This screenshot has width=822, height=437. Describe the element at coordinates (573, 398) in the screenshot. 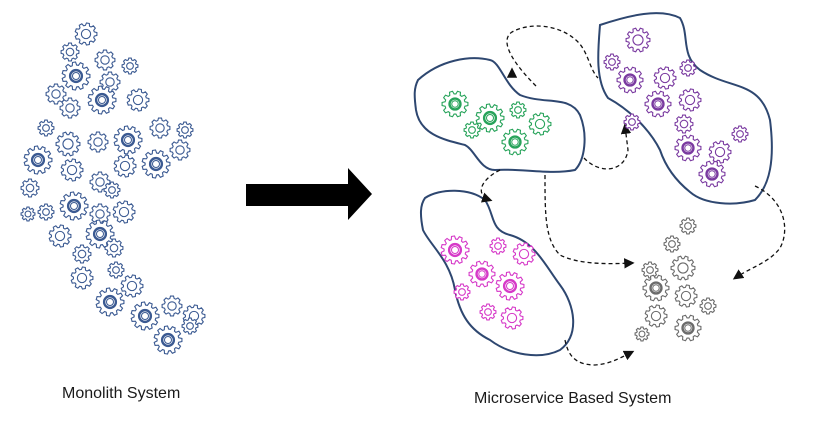

I see `microservice-caption: Microservice Based System` at that location.